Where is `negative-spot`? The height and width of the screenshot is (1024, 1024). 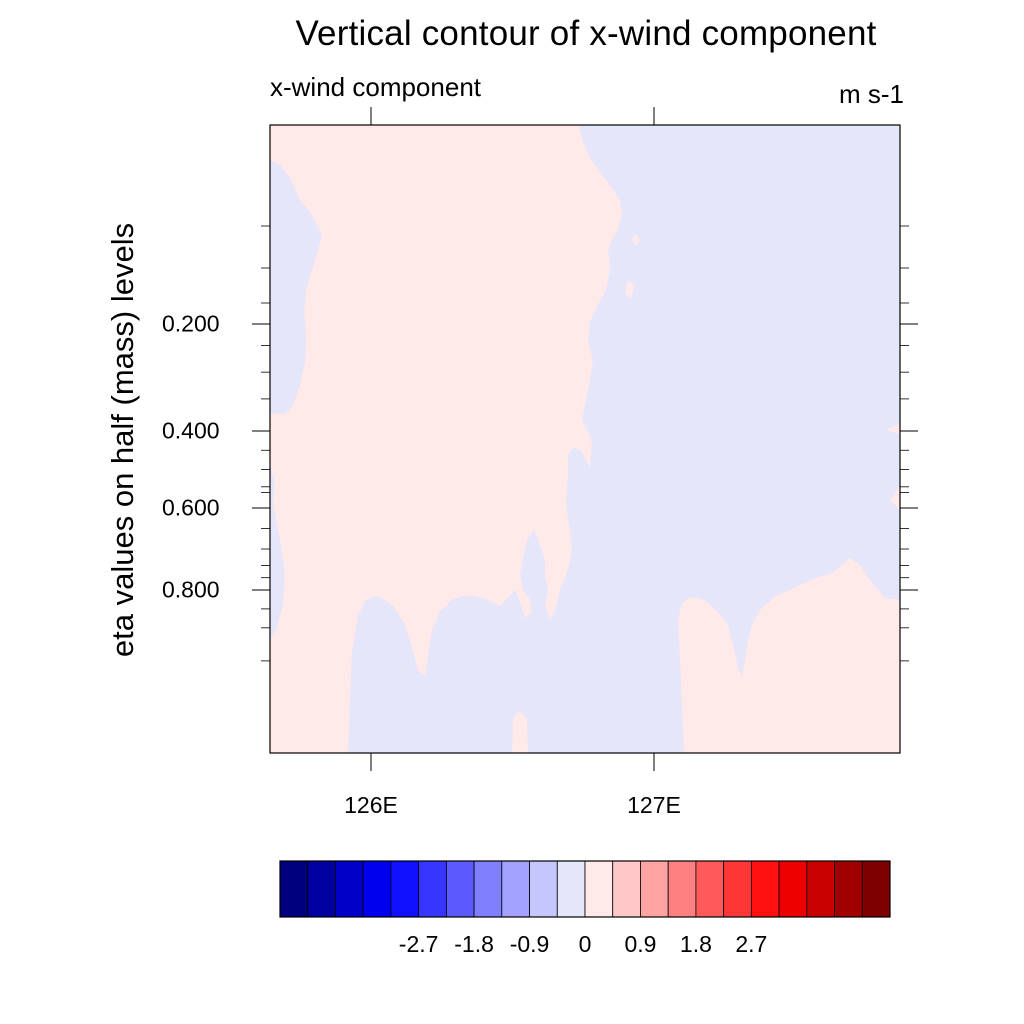 negative-spot is located at coordinates (578, 621).